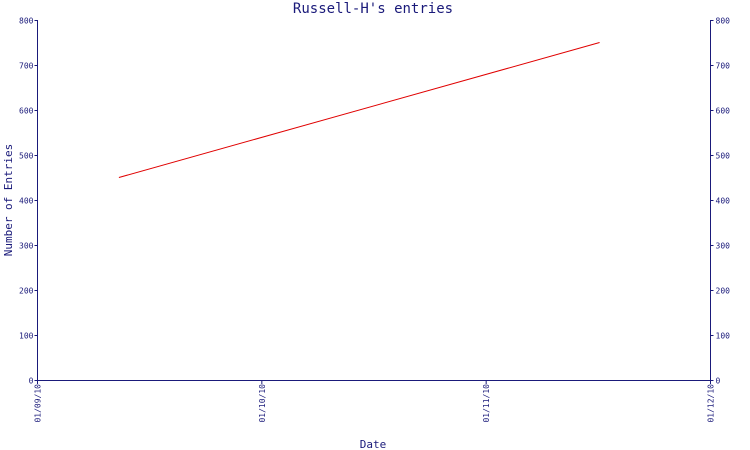 The width and height of the screenshot is (750, 450). Describe the element at coordinates (723, 336) in the screenshot. I see `y-tick-label-right: 100` at that location.